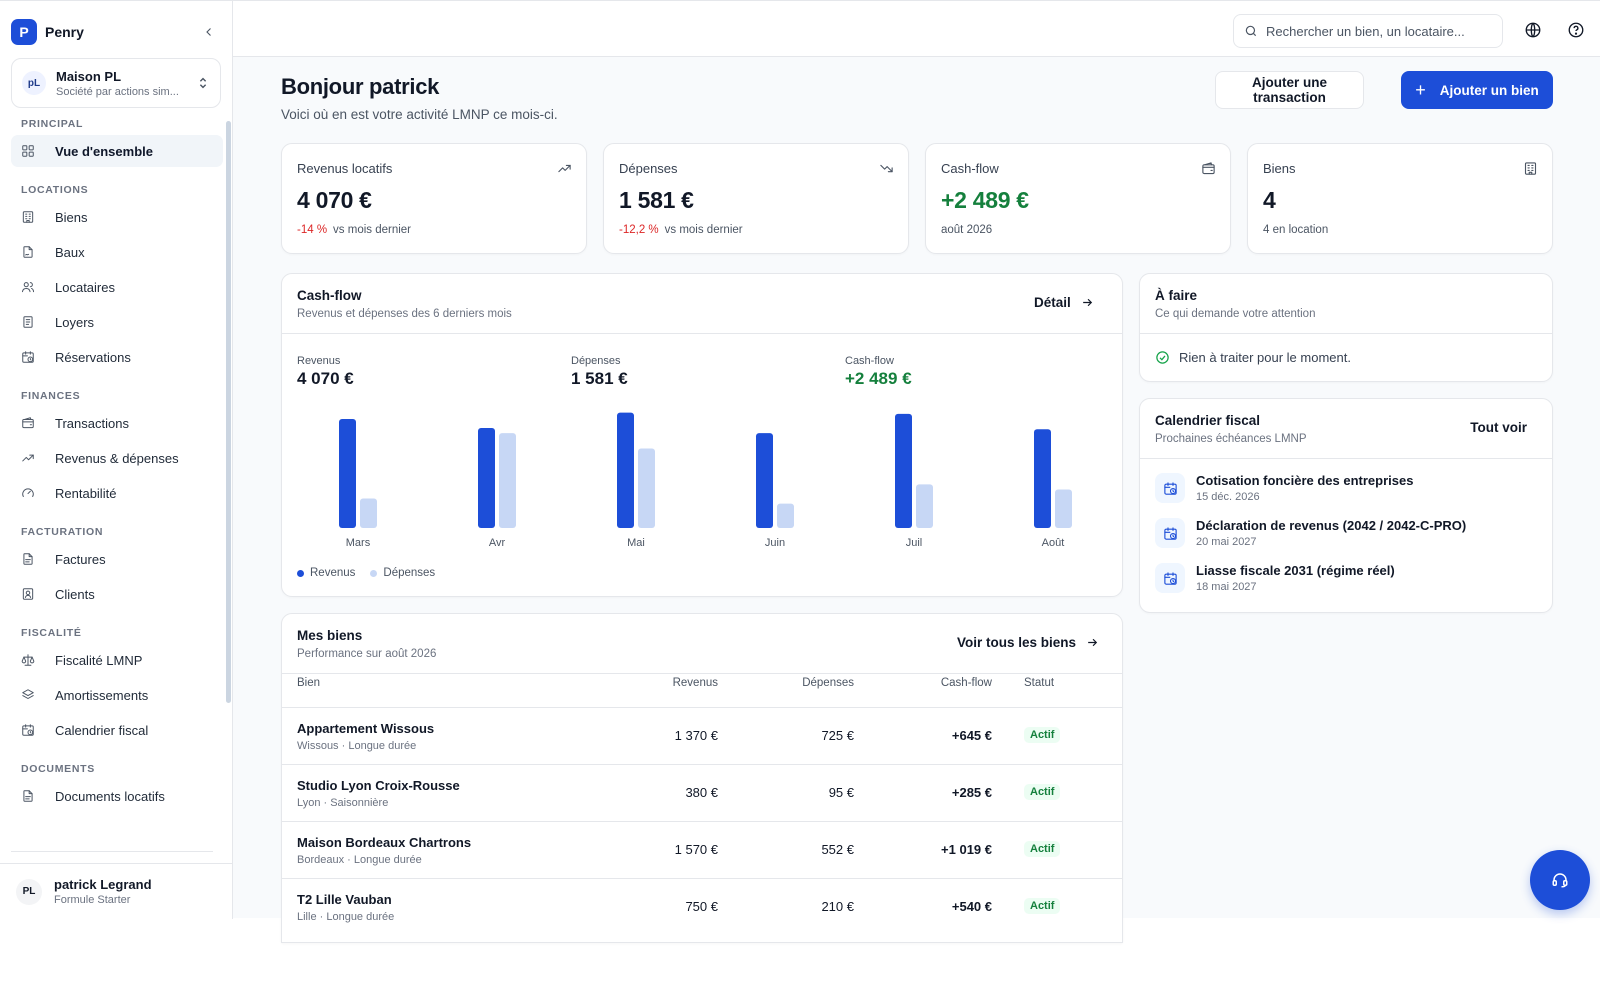 Image resolution: width=1600 pixels, height=1000 pixels. Describe the element at coordinates (1295, 230) in the screenshot. I see `kpi-footer: 4 en location` at that location.